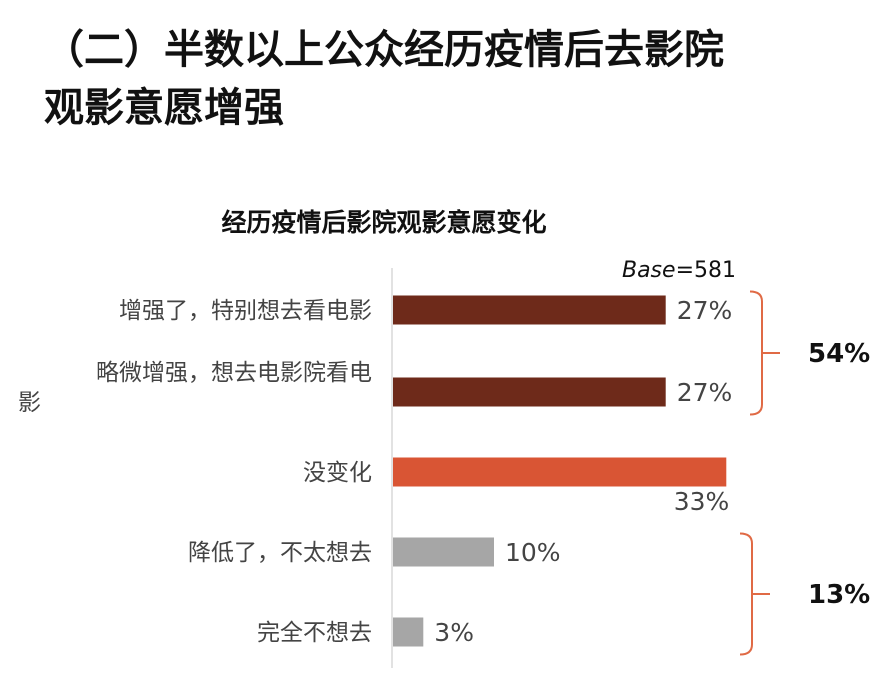  Describe the element at coordinates (280, 553) in the screenshot. I see `category-label-4: 降低了，不太想去` at that location.